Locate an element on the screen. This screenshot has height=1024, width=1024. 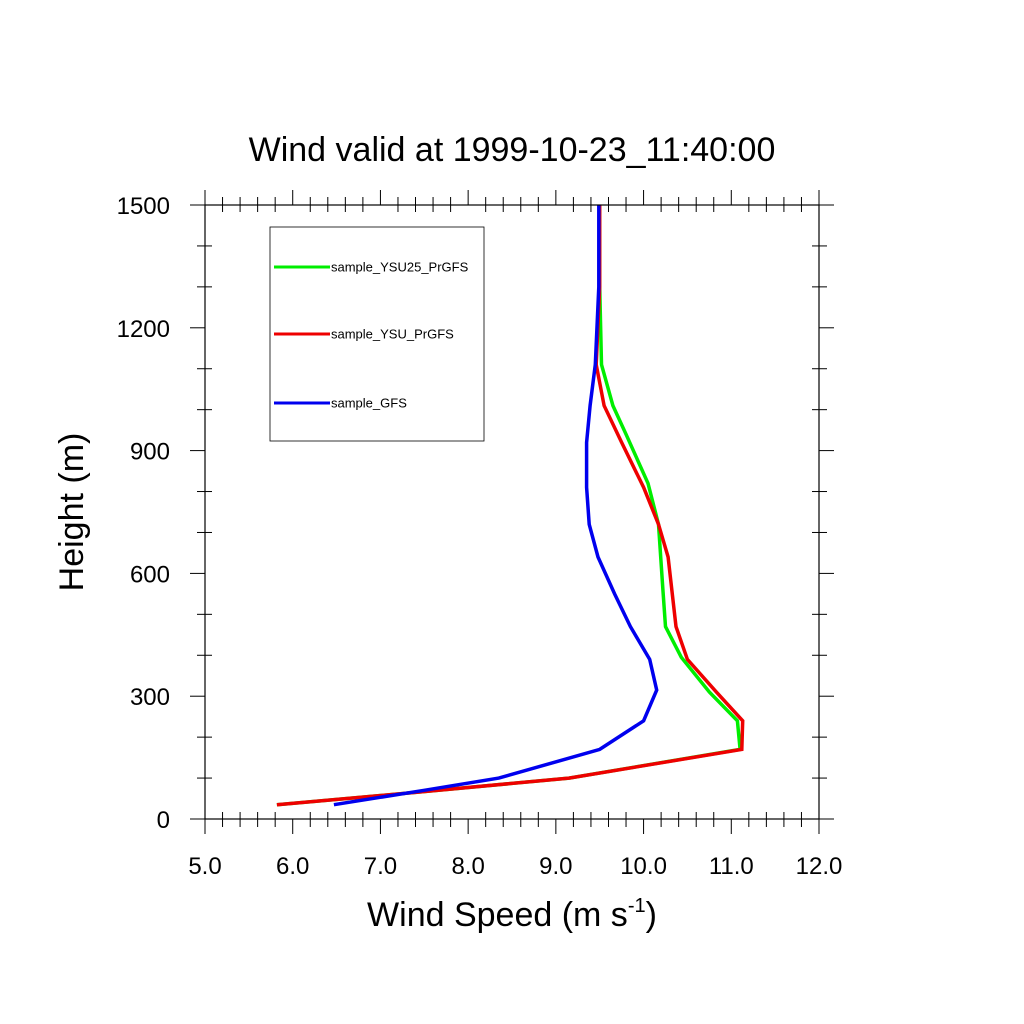
x-tick-label: 11.0 is located at coordinates (731, 866).